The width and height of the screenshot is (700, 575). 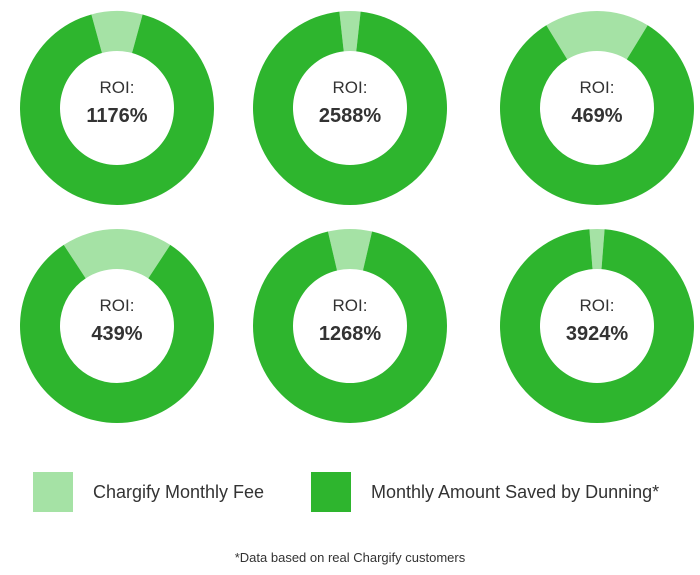 I want to click on roi-value: 2588%, so click(x=350, y=116).